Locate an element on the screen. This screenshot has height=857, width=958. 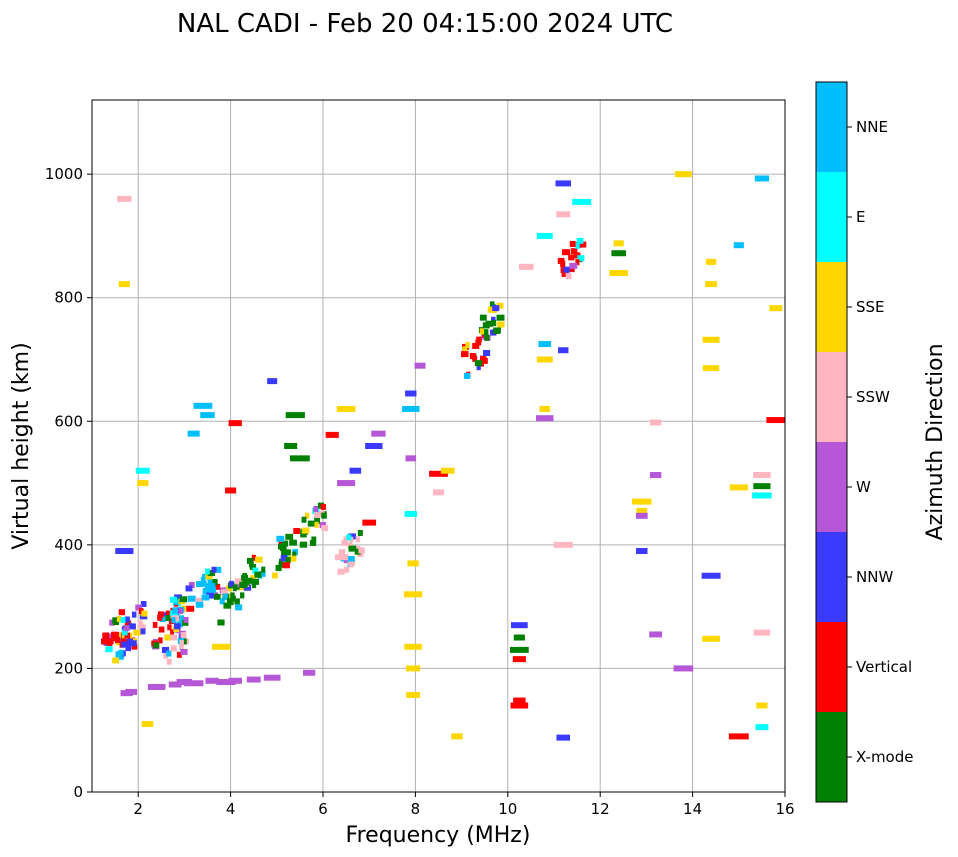
x-tick-label: 14 is located at coordinates (692, 809).